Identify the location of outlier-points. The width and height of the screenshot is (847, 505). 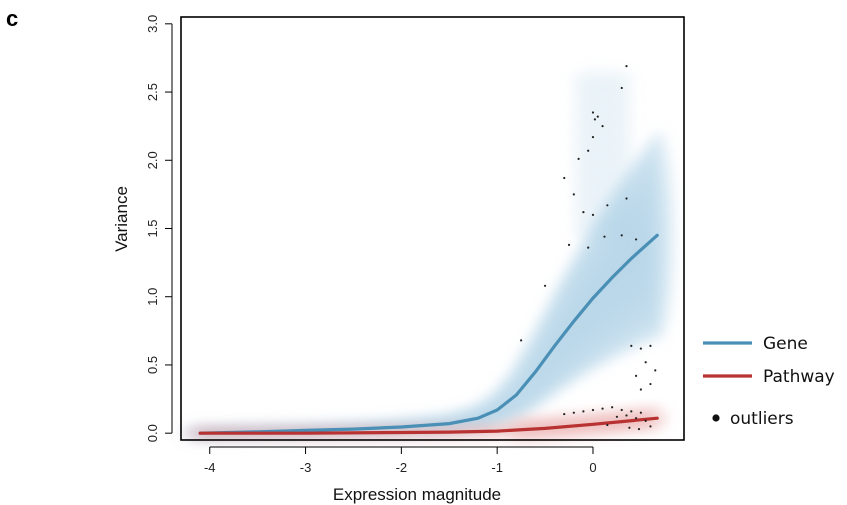
(588, 248).